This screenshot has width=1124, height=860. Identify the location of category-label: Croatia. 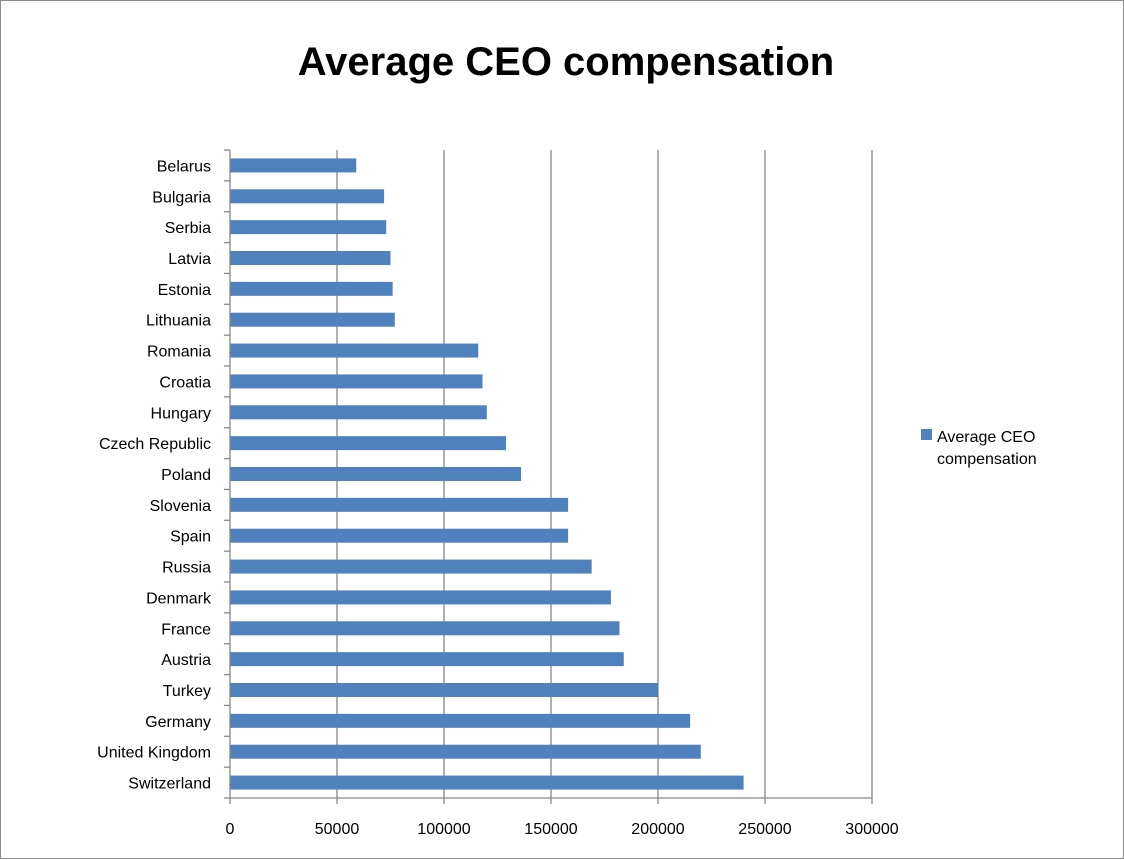
(185, 382).